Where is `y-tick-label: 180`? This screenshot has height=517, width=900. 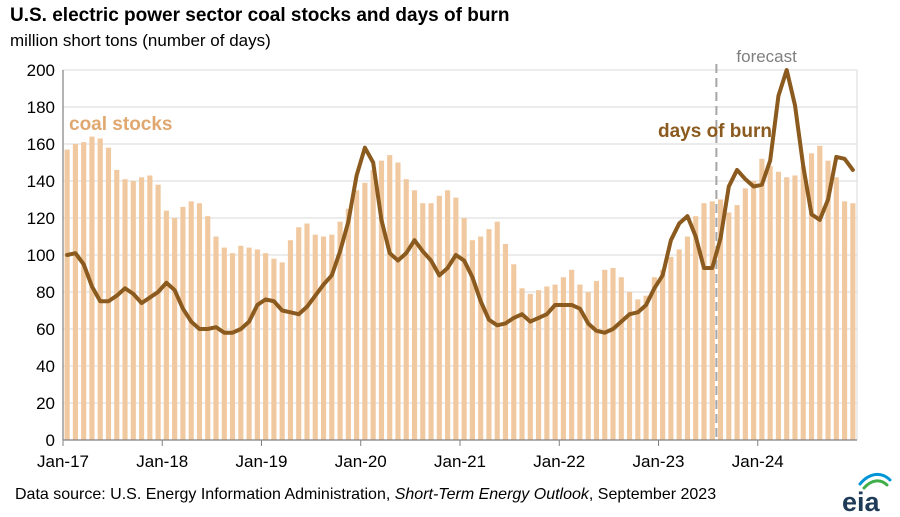 y-tick-label: 180 is located at coordinates (41, 107).